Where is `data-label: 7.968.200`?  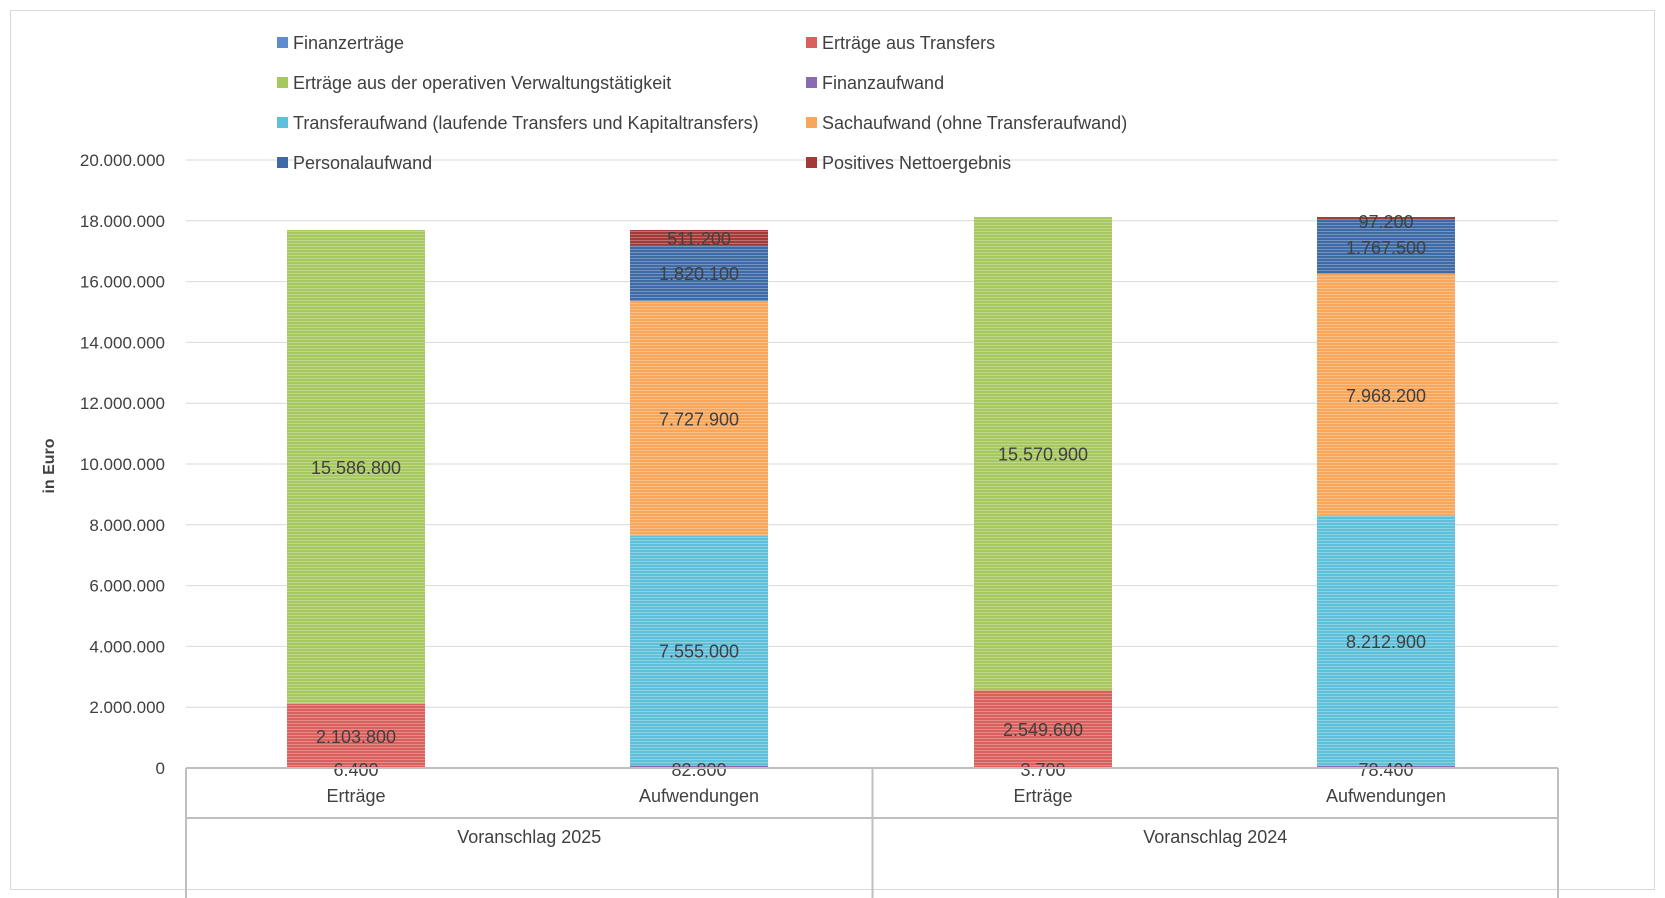 data-label: 7.968.200 is located at coordinates (1386, 396).